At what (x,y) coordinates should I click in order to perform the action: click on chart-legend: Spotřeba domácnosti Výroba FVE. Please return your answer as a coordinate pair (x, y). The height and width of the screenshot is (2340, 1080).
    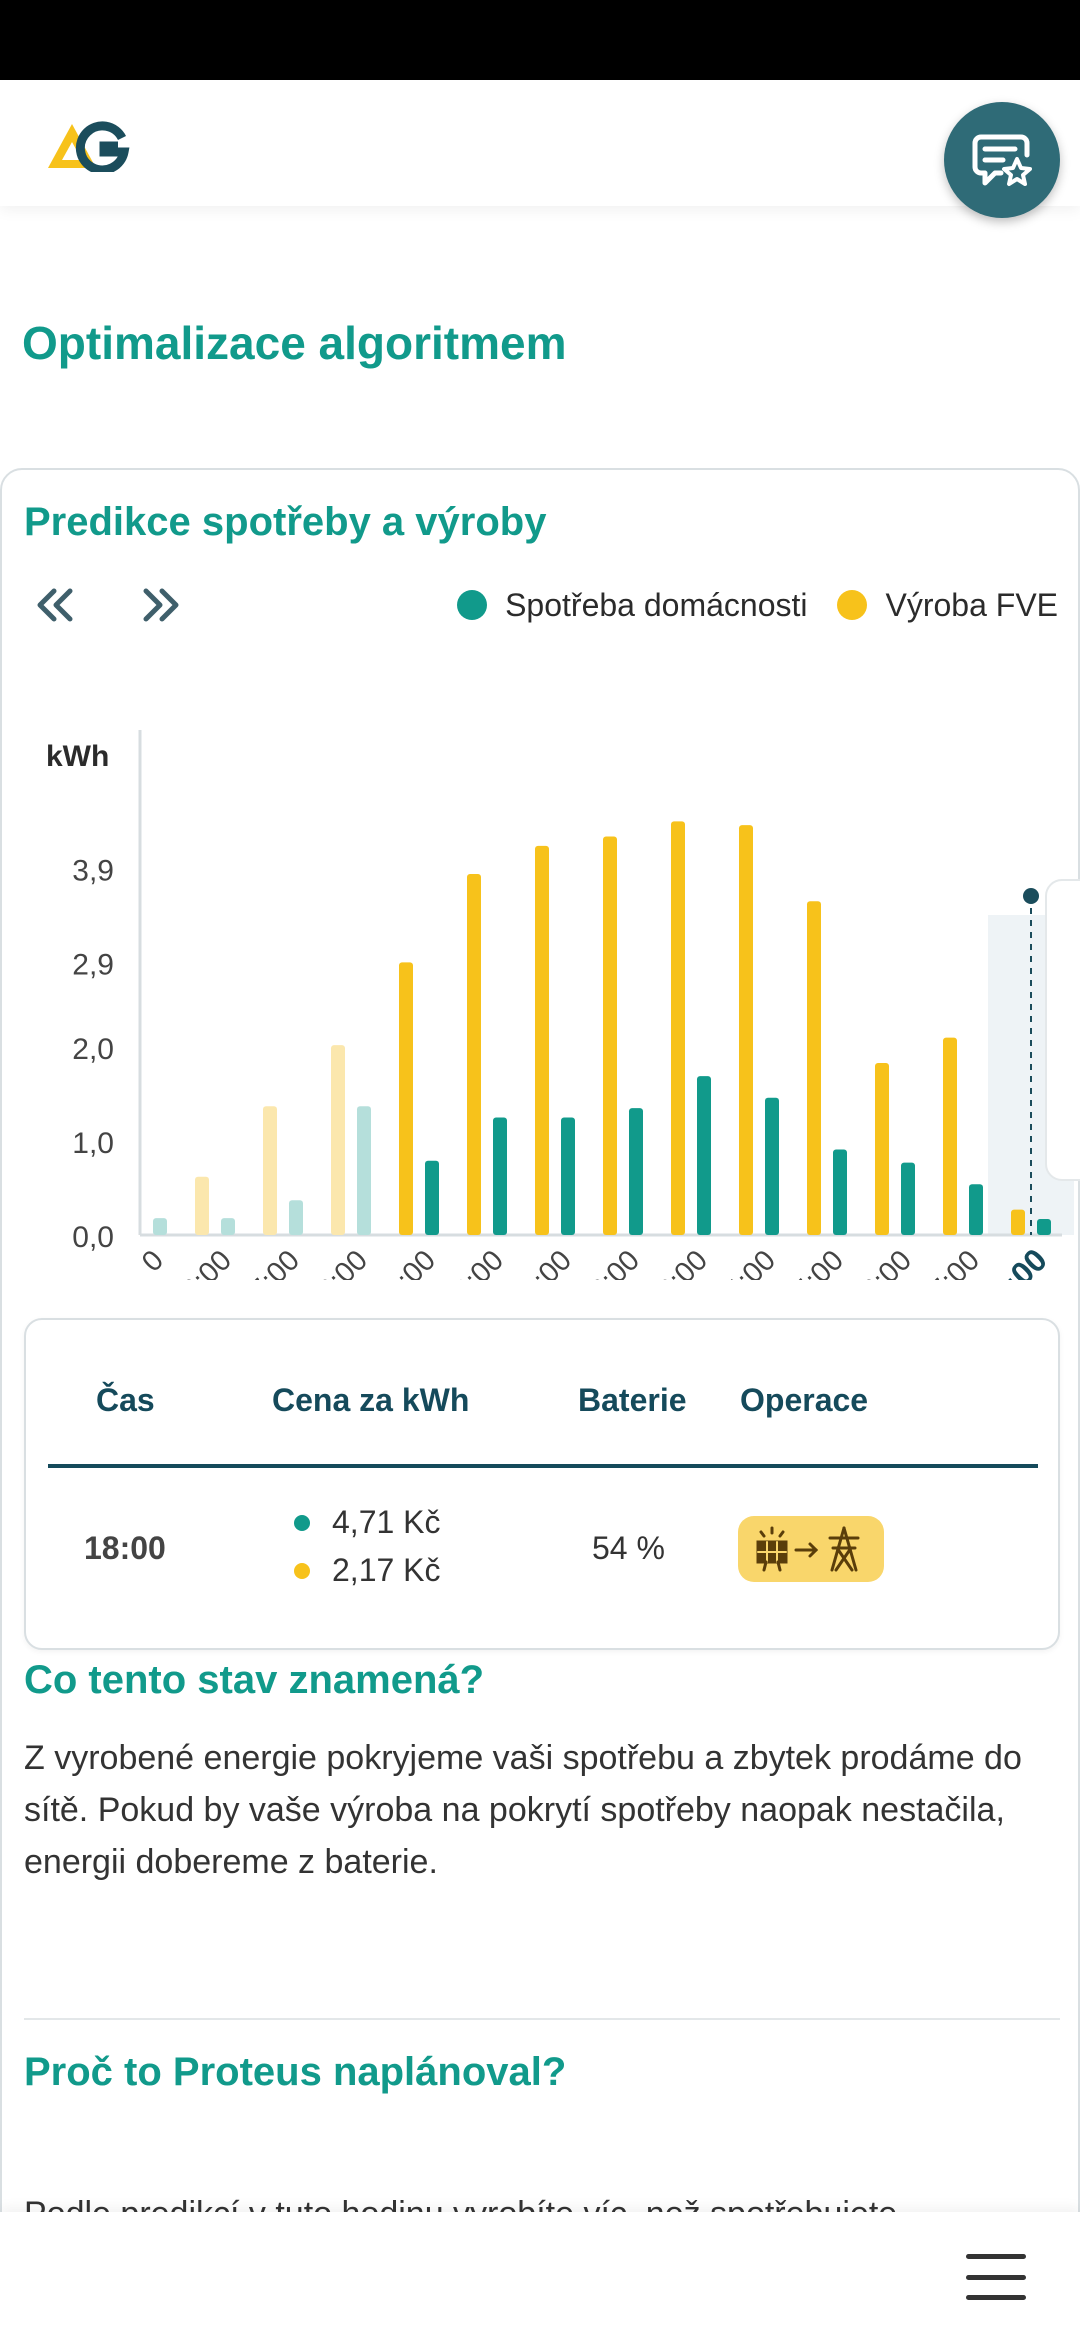
    Looking at the image, I should click on (742, 605).